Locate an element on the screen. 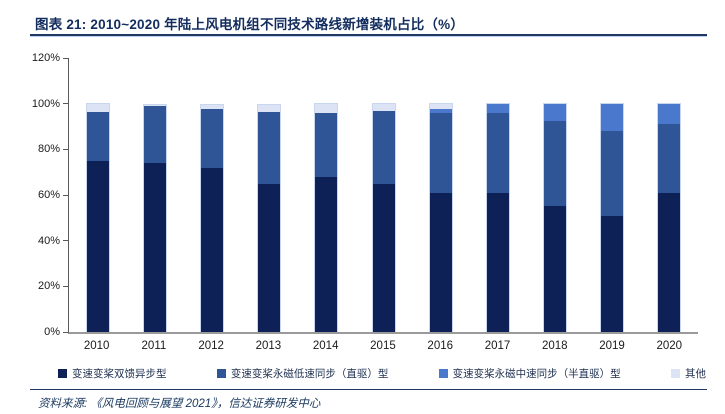  x-axis-label-2019: 2019 is located at coordinates (612, 346).